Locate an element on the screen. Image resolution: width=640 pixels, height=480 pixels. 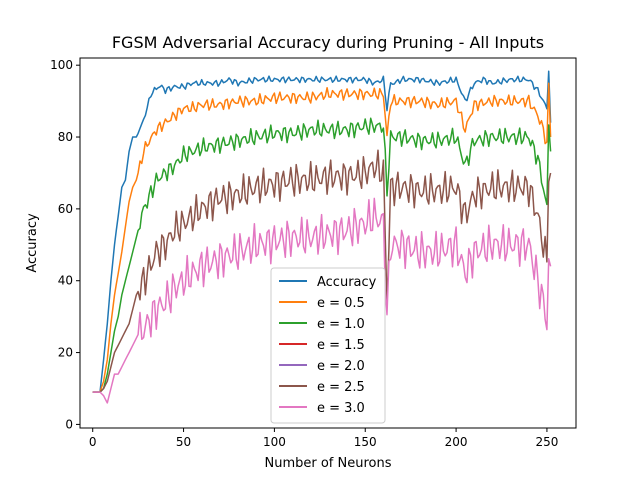
legend-label-2: e = 1.0 is located at coordinates (341, 324).